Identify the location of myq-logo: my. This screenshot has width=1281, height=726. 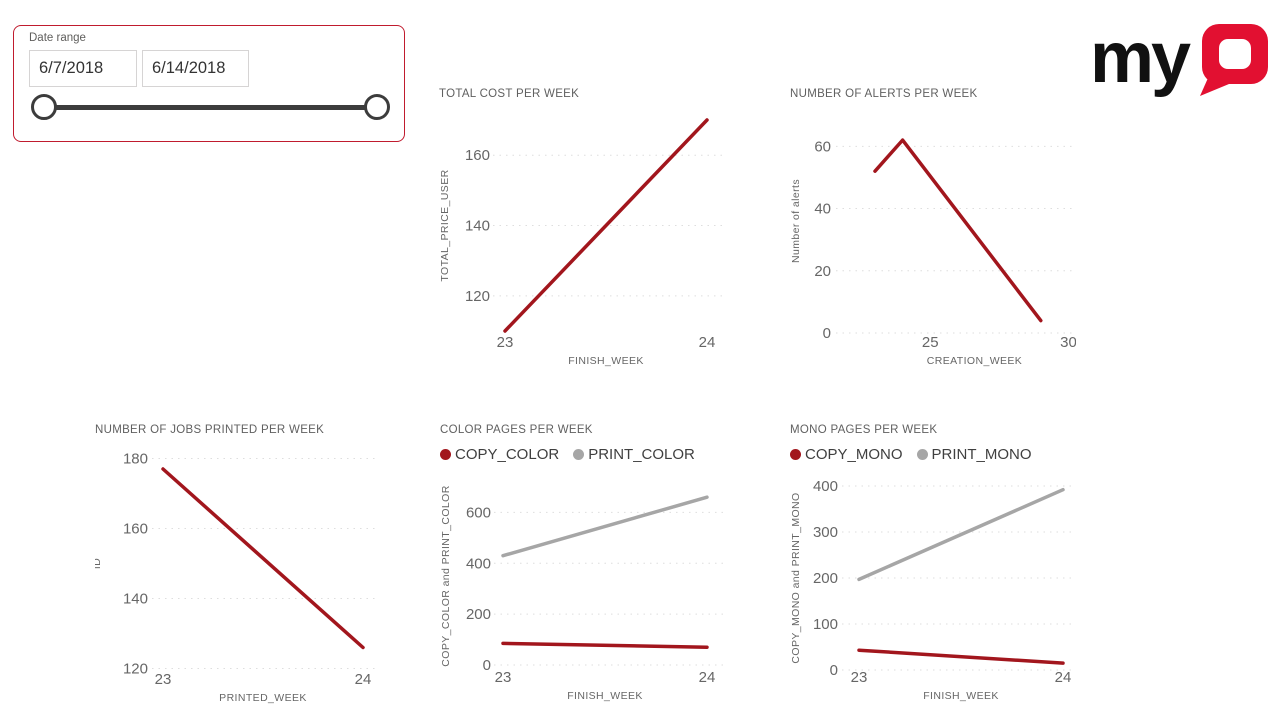
(1180, 58).